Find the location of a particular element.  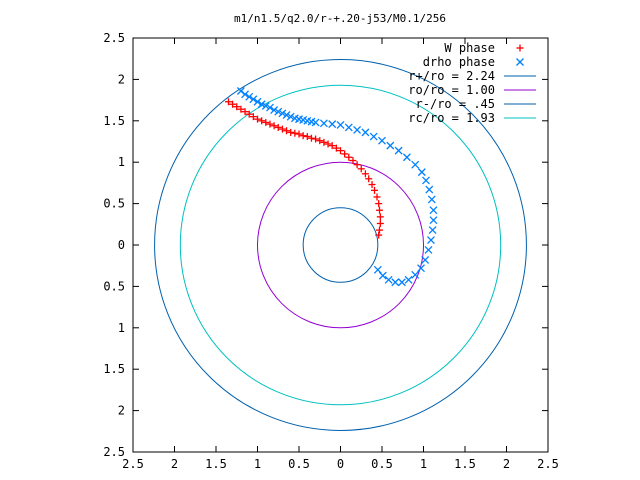

x-tick-label: 1 is located at coordinates (423, 464).